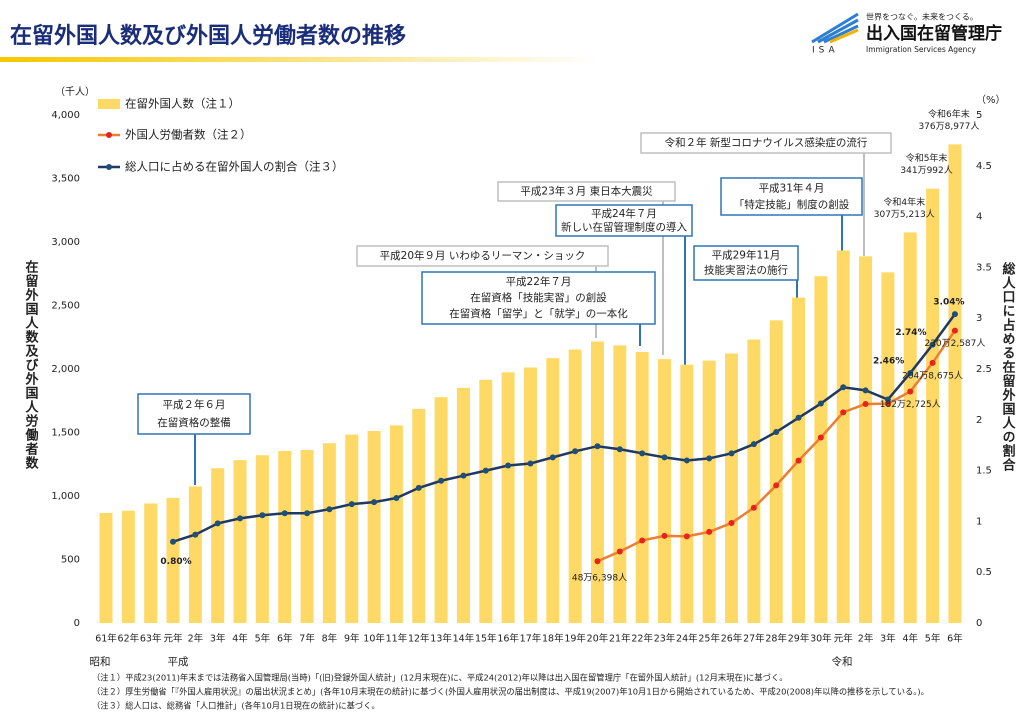  Describe the element at coordinates (979, 217) in the screenshot. I see `y2-tick-label: 4` at that location.